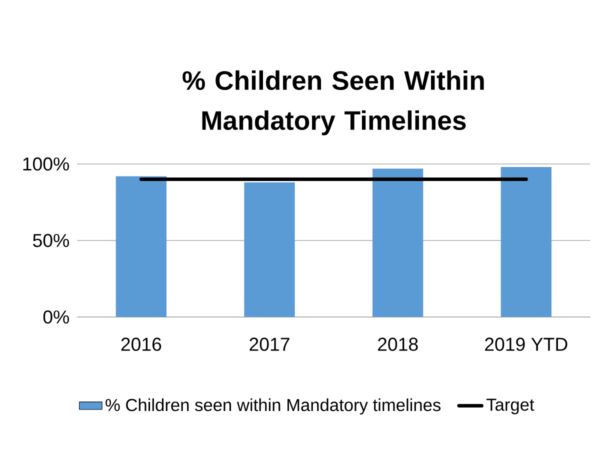 The height and width of the screenshot is (449, 603). I want to click on chart-title: % Children Seen Within Mandatory Timelines, so click(333, 103).